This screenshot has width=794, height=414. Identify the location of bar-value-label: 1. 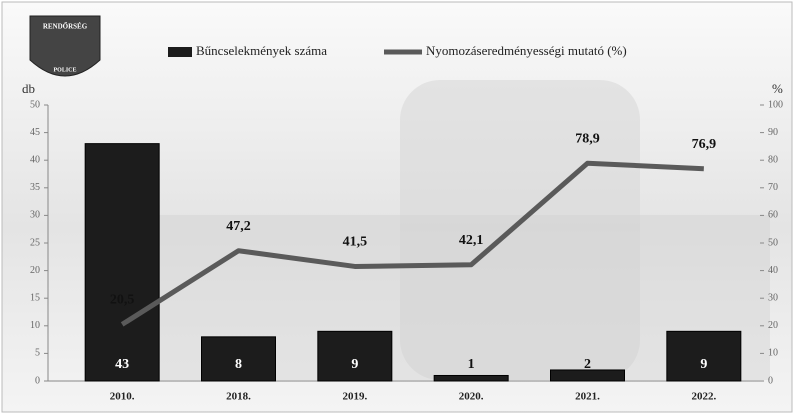
(471, 364).